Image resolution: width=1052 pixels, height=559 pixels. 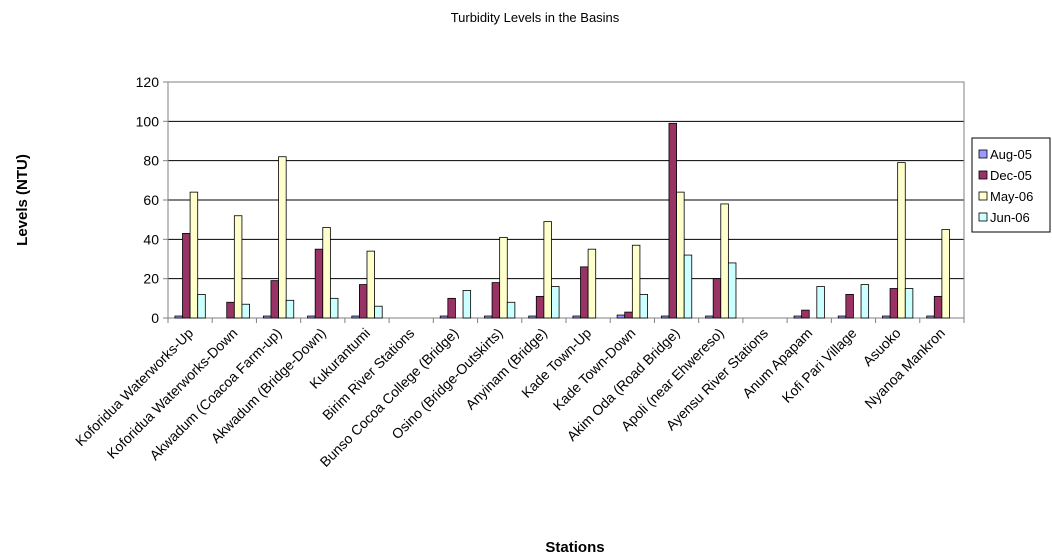 I want to click on y-axis-title: Levels (NTU), so click(x=22, y=200).